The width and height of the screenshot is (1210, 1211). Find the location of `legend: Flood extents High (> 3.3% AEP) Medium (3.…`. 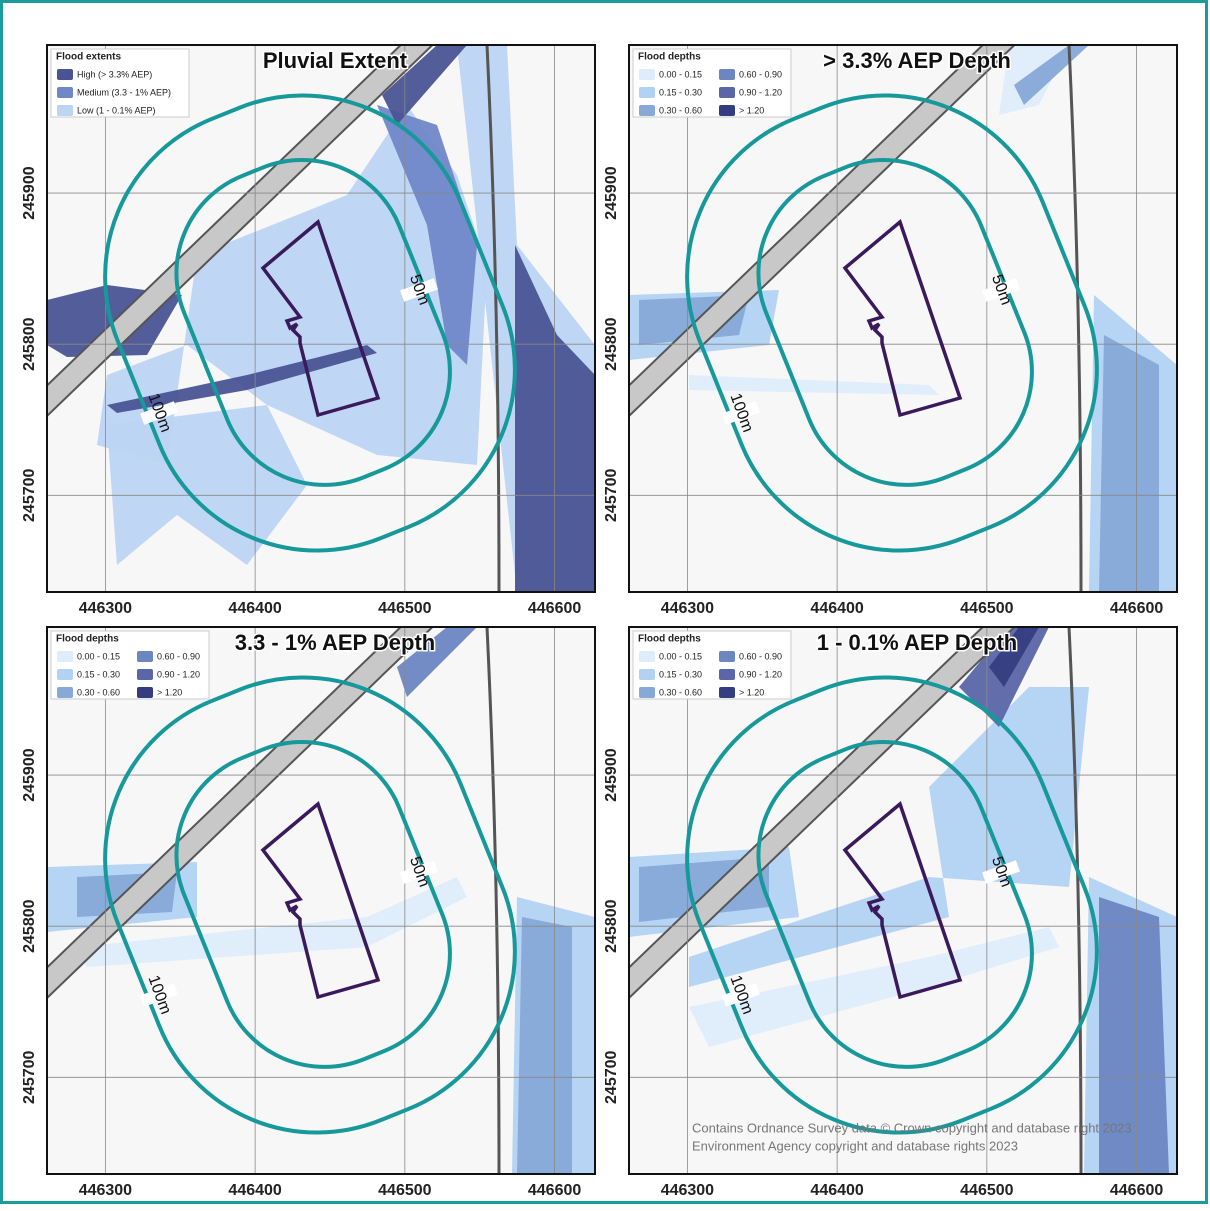

legend: Flood extents High (> 3.3% AEP) Medium (3.… is located at coordinates (120, 83).